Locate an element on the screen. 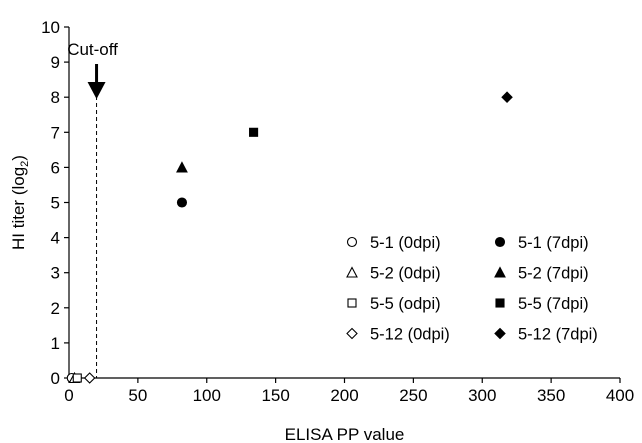 The width and height of the screenshot is (642, 443). y-tick-label: 8 is located at coordinates (55, 97).